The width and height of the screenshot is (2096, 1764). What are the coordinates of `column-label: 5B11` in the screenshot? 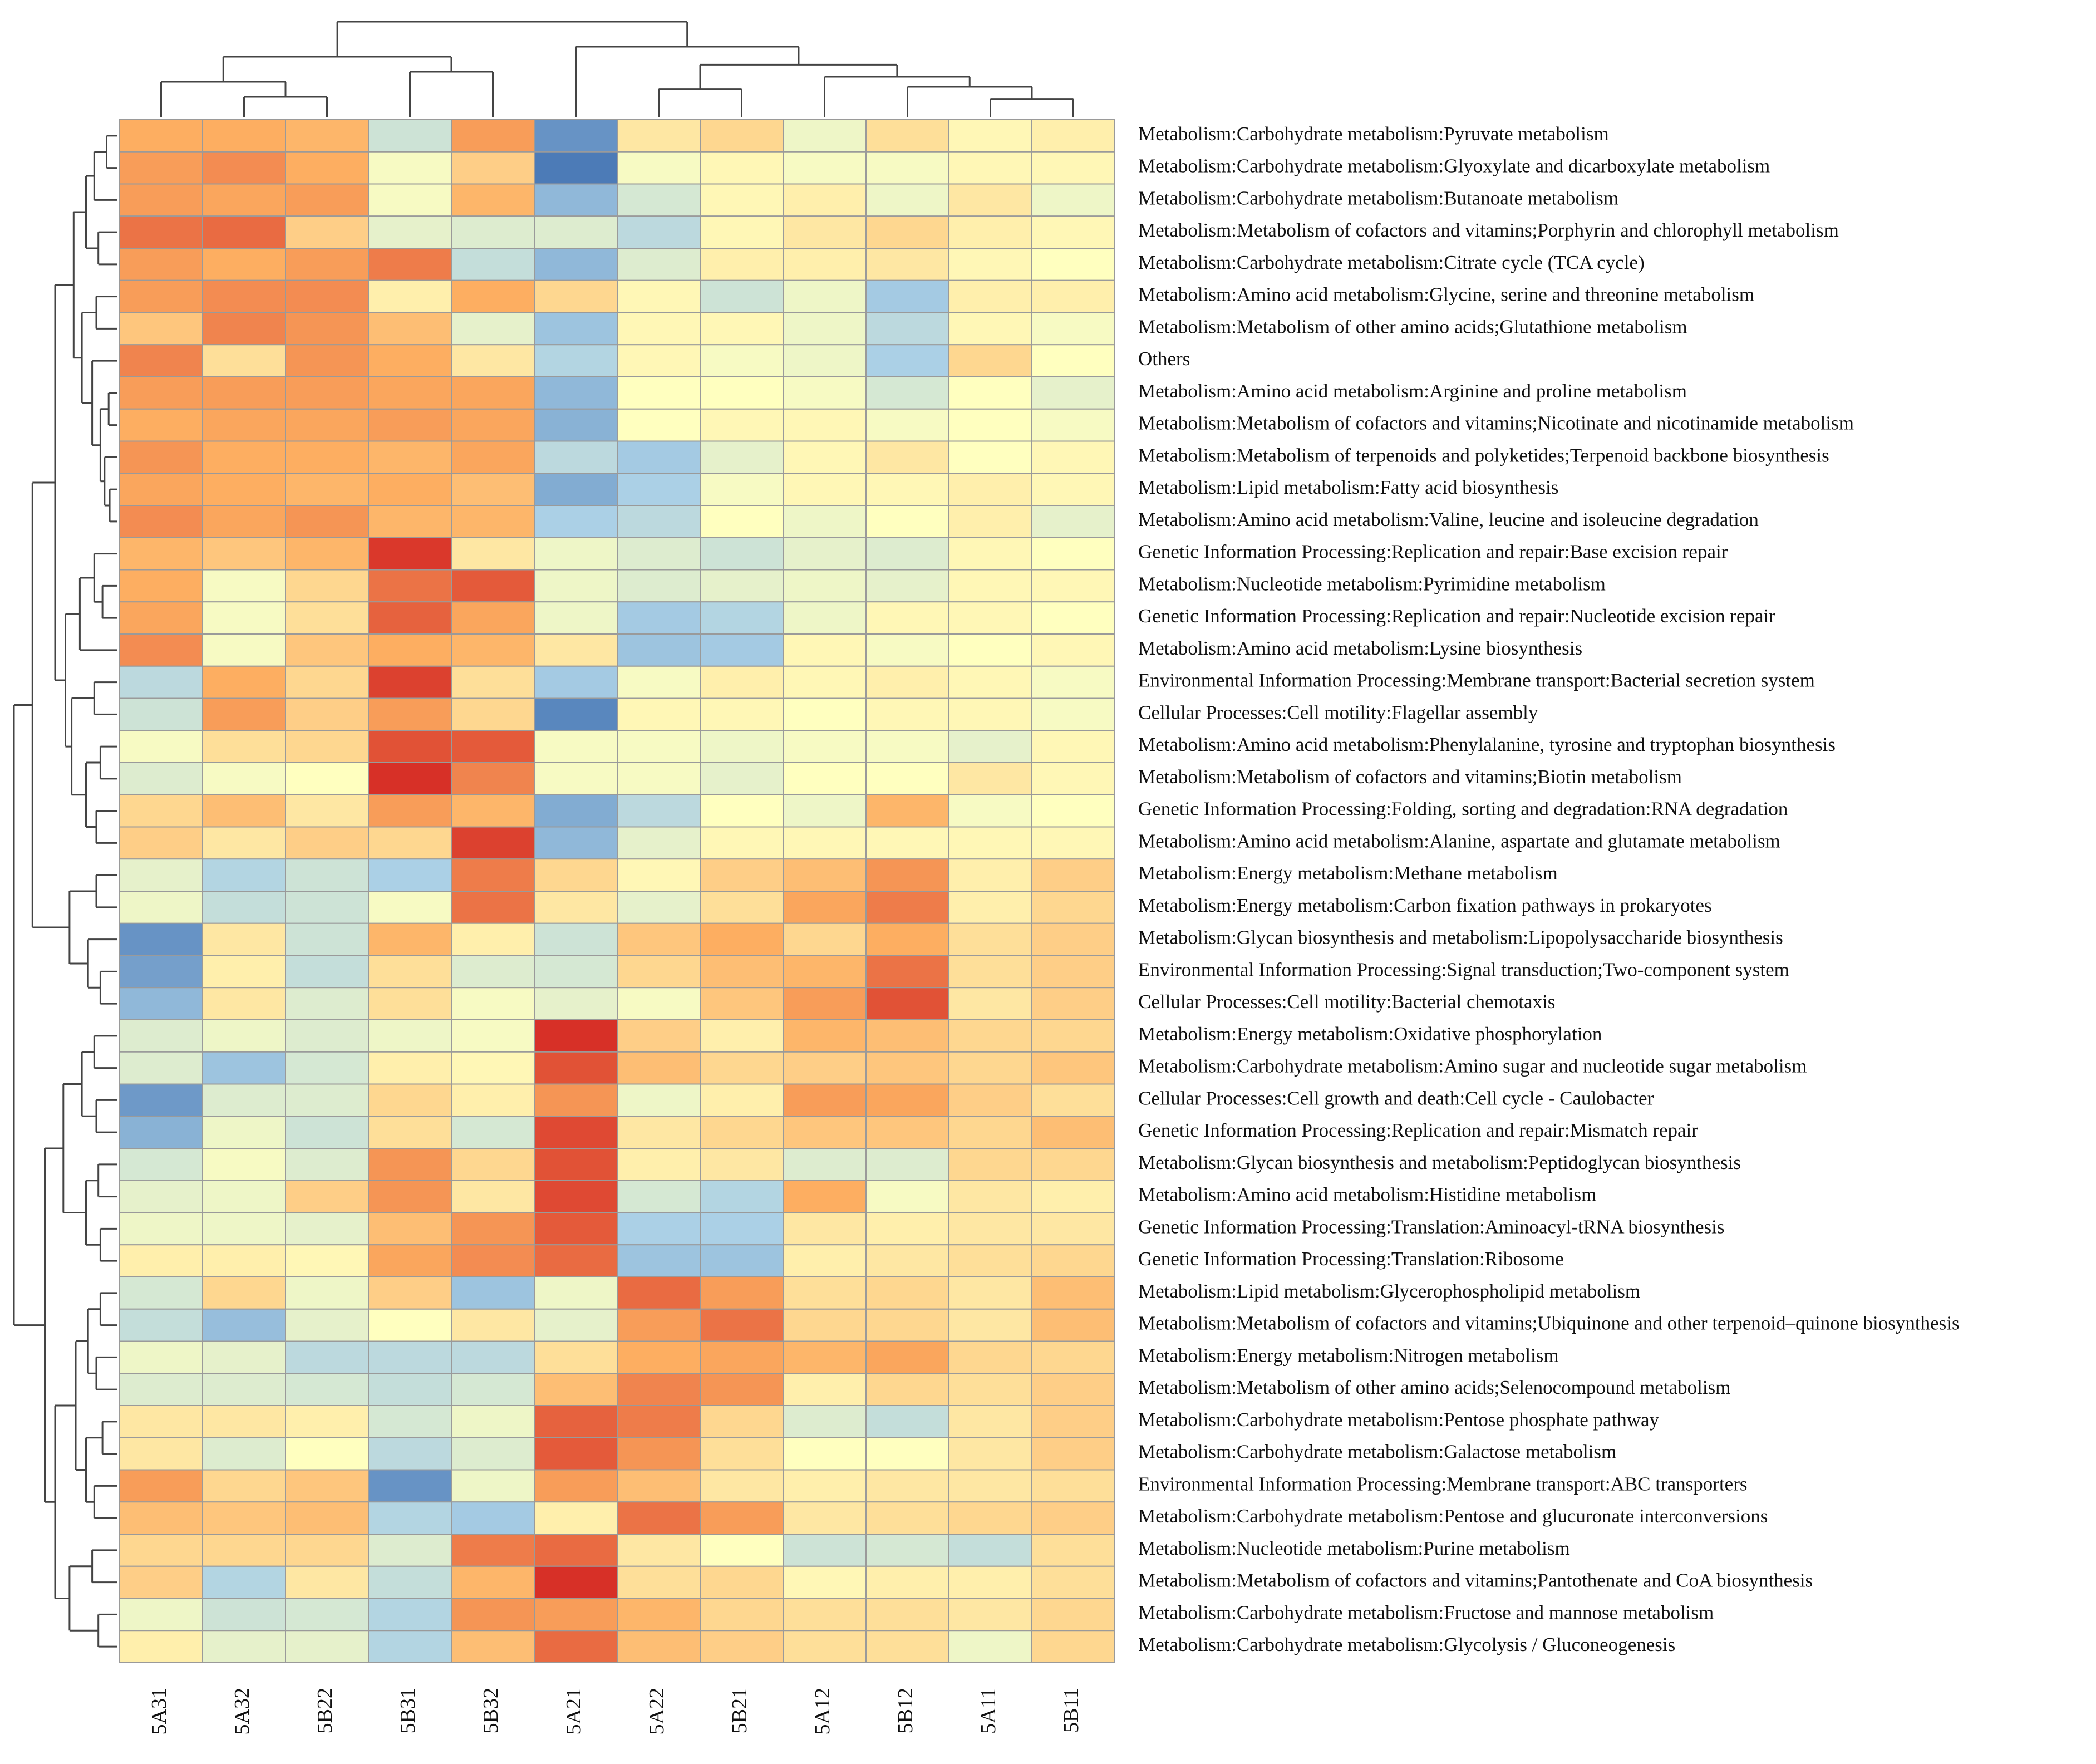 It's located at (1071, 1710).